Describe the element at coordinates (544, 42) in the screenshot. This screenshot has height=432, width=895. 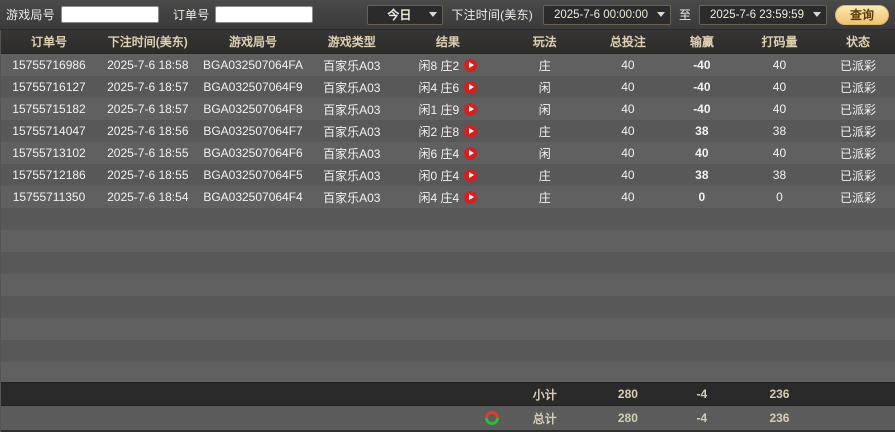
I see `column-header-play-type: 玩法` at that location.